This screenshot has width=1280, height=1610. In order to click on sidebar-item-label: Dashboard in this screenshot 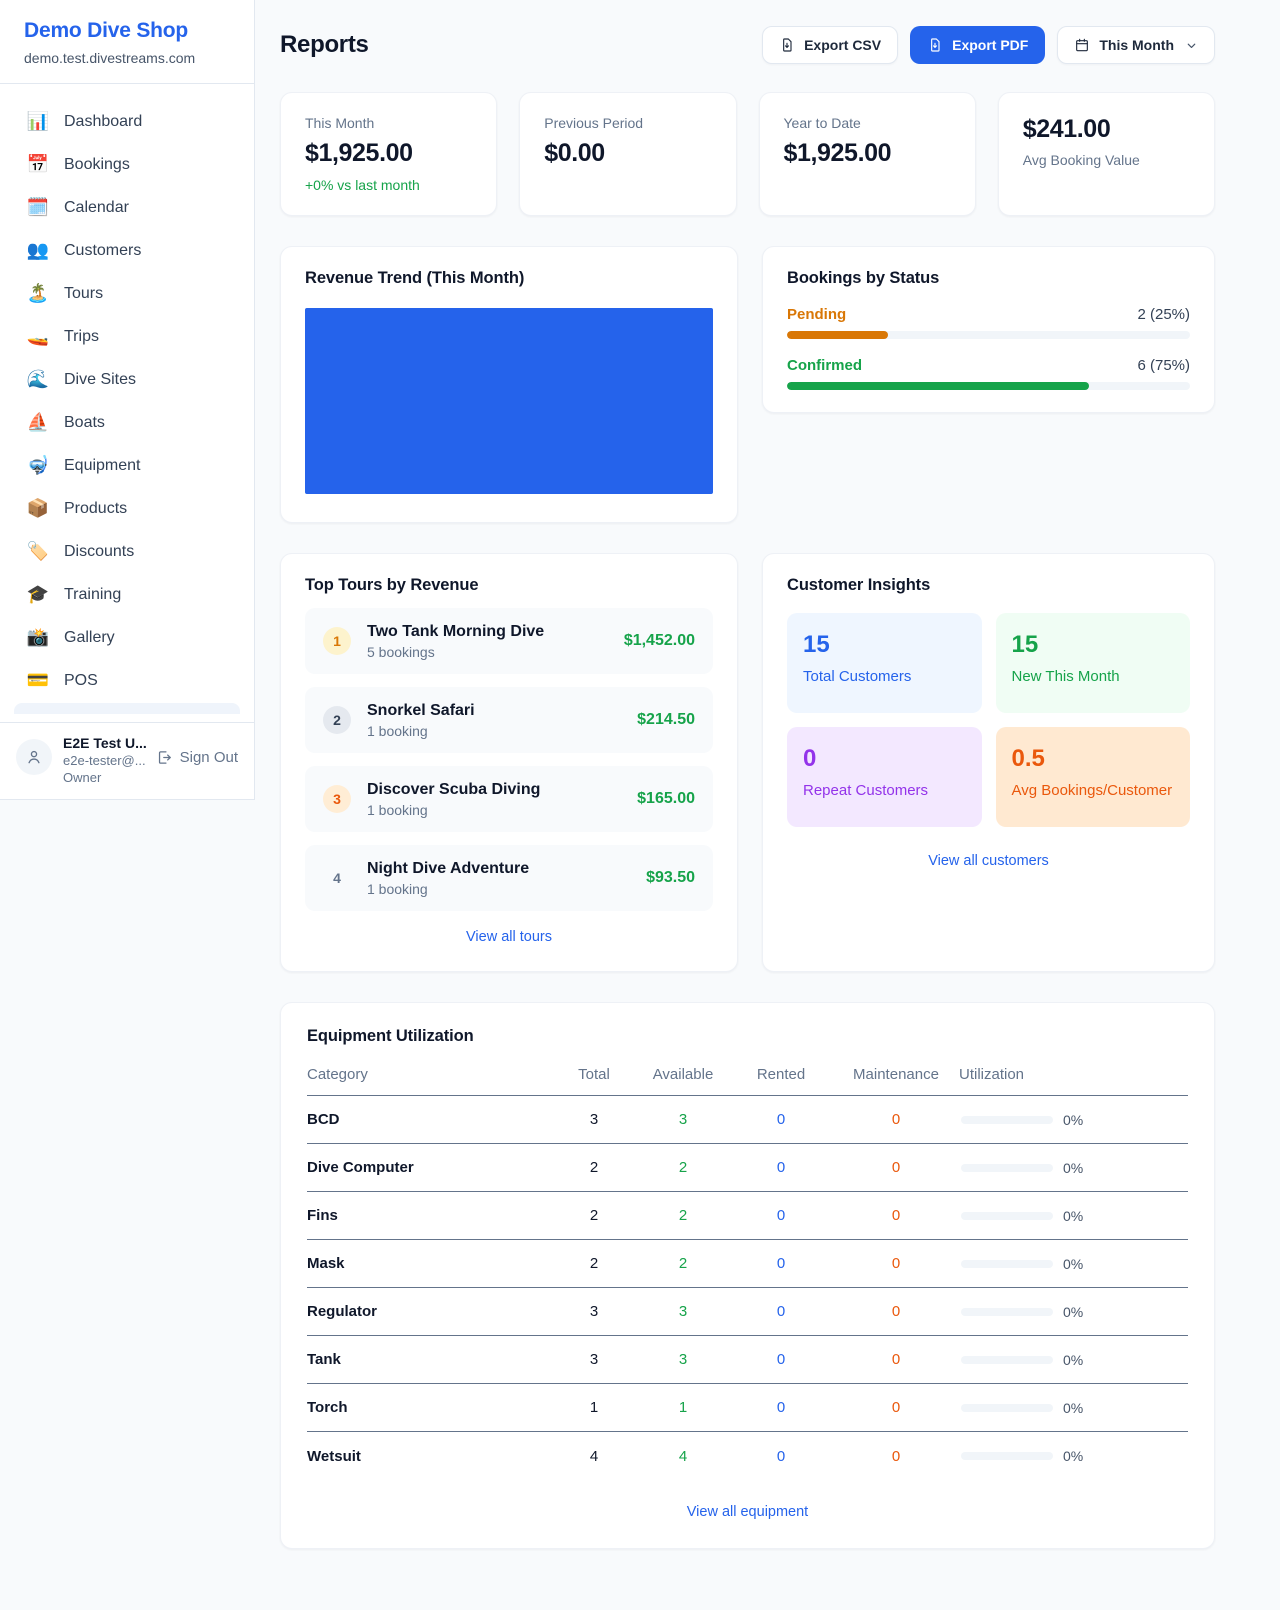, I will do `click(103, 121)`.